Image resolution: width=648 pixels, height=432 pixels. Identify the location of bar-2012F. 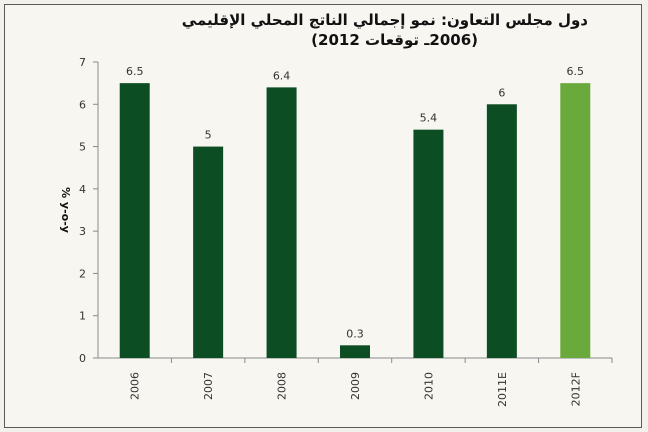
(575, 221).